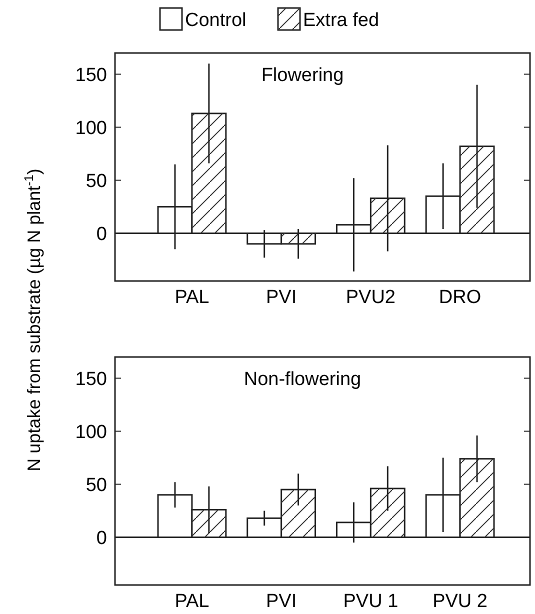  What do you see at coordinates (302, 75) in the screenshot?
I see `text: Flowering` at bounding box center [302, 75].